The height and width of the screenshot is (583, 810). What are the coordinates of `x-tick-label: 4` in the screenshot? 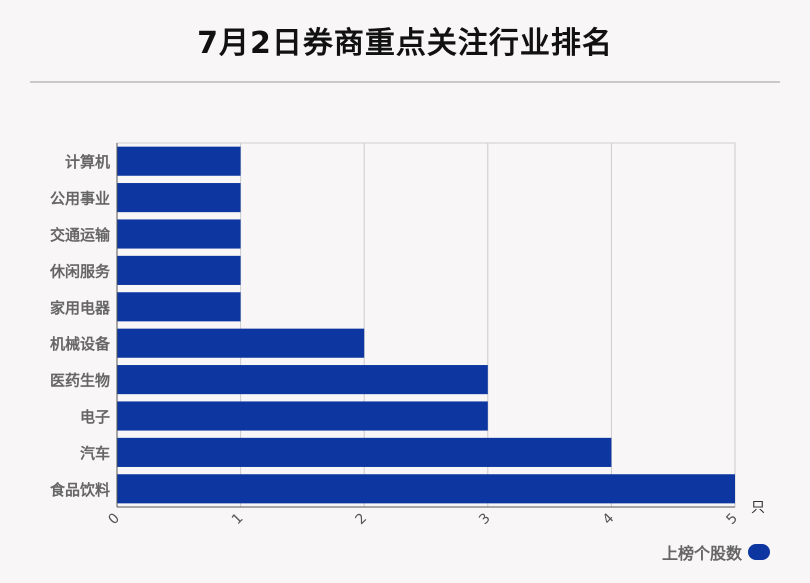 It's located at (609, 519).